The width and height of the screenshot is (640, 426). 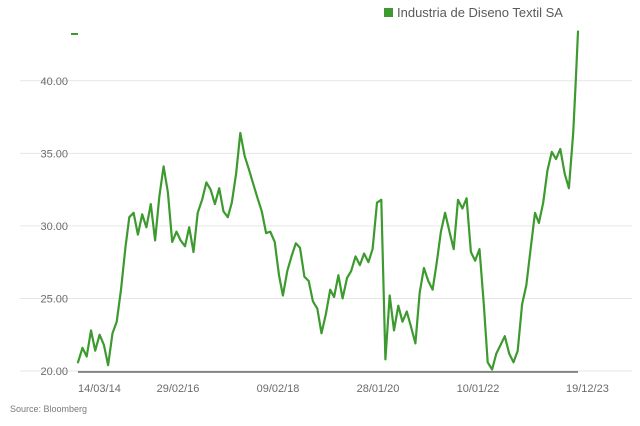 I want to click on y-tick-label: 40.00, so click(x=54, y=82).